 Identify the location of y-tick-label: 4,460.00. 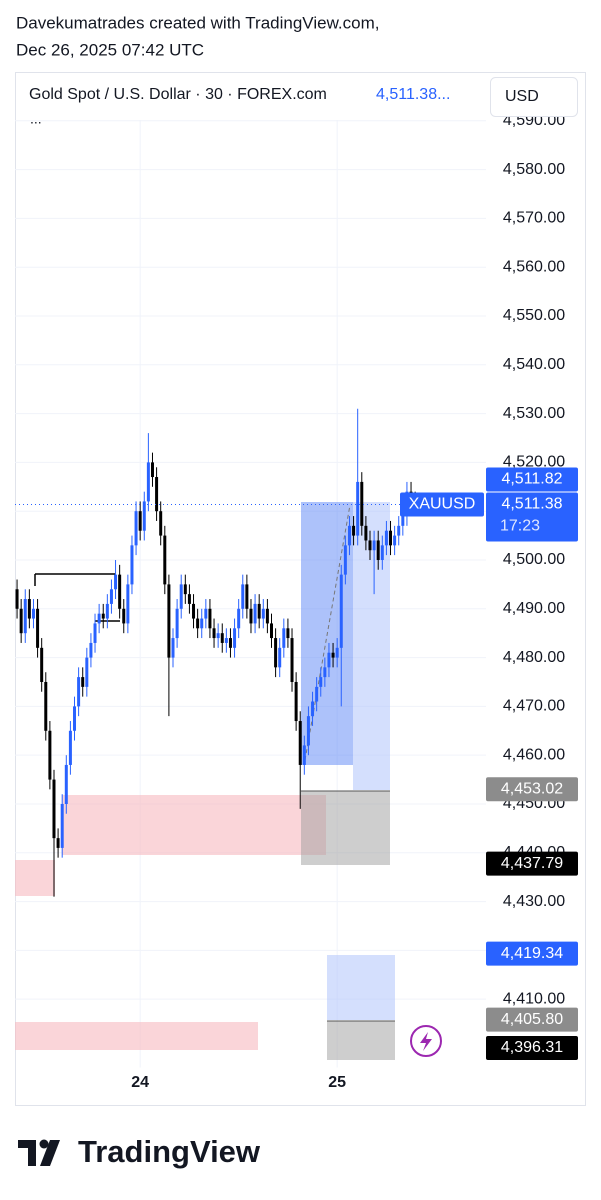
(534, 754).